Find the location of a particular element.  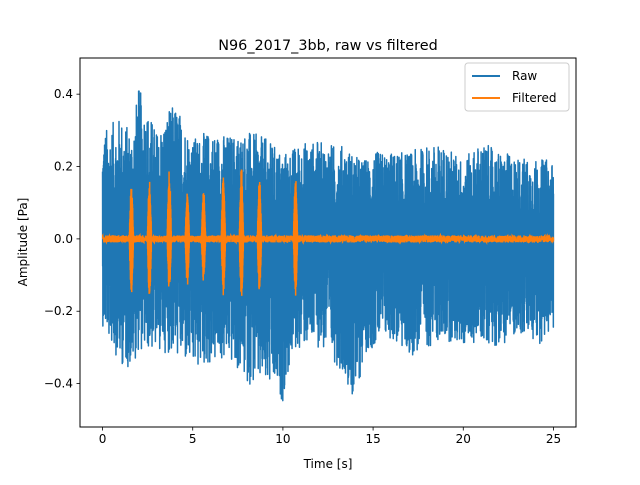

legend: Raw Filtered is located at coordinates (517, 87).